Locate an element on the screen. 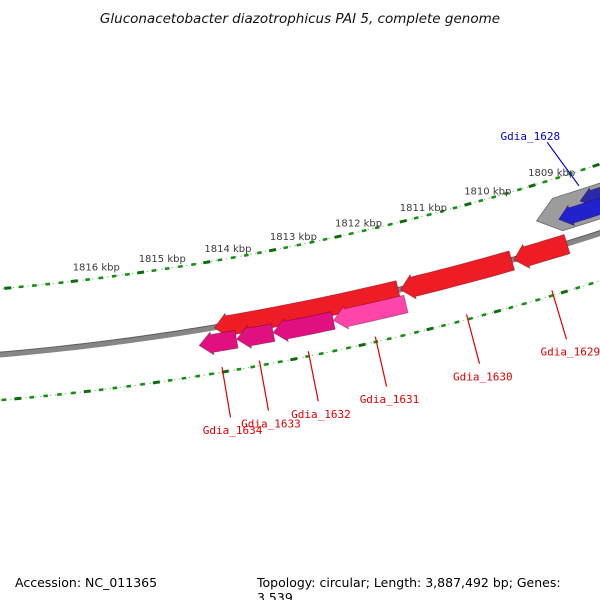  ruler-label: 1810 kbp is located at coordinates (487, 191).